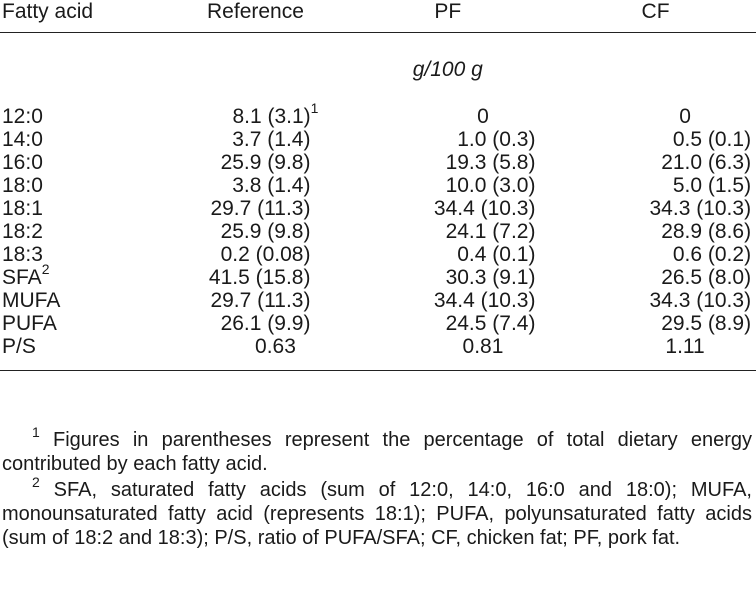 This screenshot has height=595, width=756. Describe the element at coordinates (378, 16) in the screenshot. I see `header-row: Fatty acid Reference PF CF` at that location.